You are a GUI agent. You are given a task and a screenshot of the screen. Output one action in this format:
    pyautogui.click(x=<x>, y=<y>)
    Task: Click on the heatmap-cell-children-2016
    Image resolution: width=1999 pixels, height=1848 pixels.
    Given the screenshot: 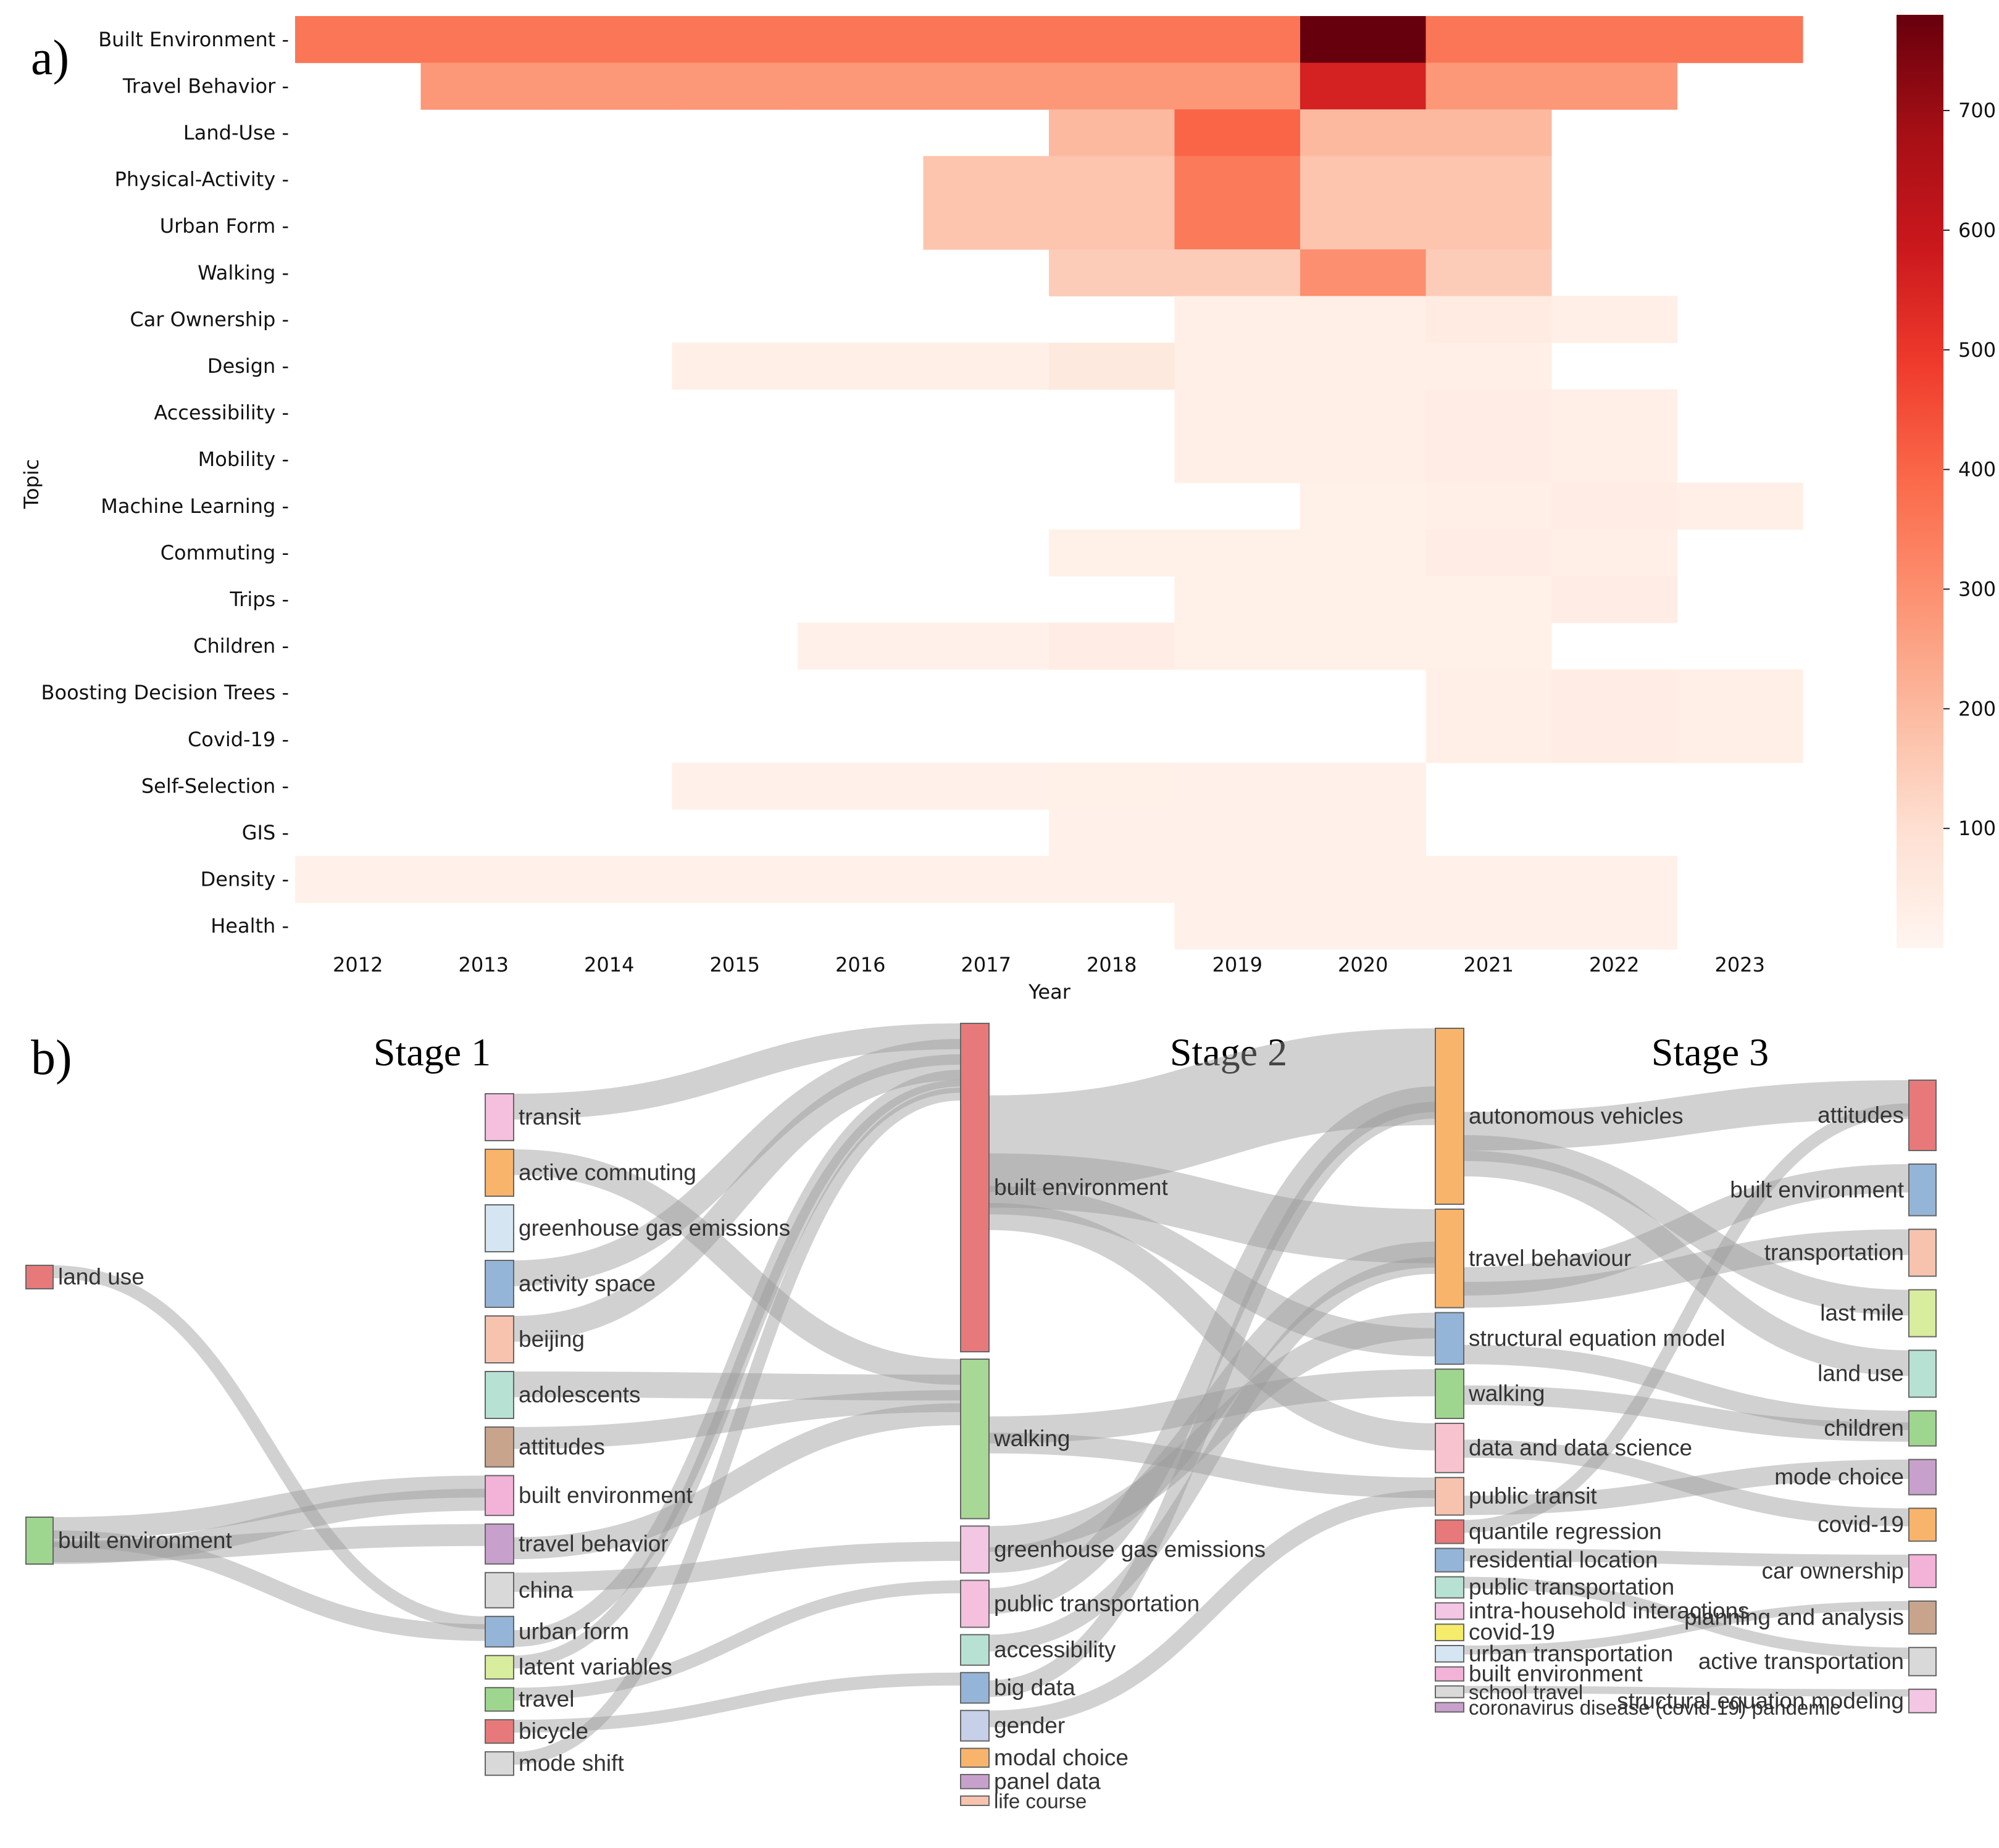 What is the action you would take?
    pyautogui.click(x=861, y=646)
    